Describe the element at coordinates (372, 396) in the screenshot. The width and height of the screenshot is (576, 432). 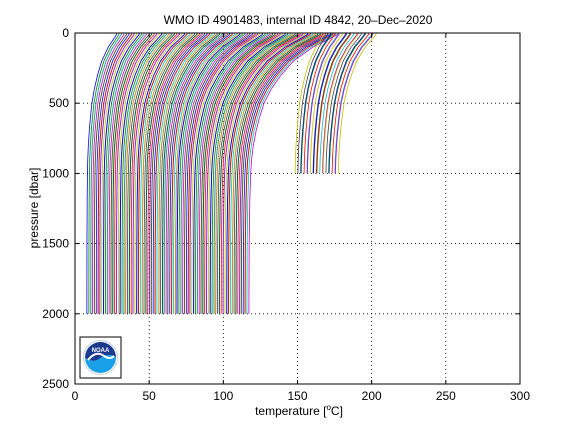
I see `x-tick-label: 200` at that location.